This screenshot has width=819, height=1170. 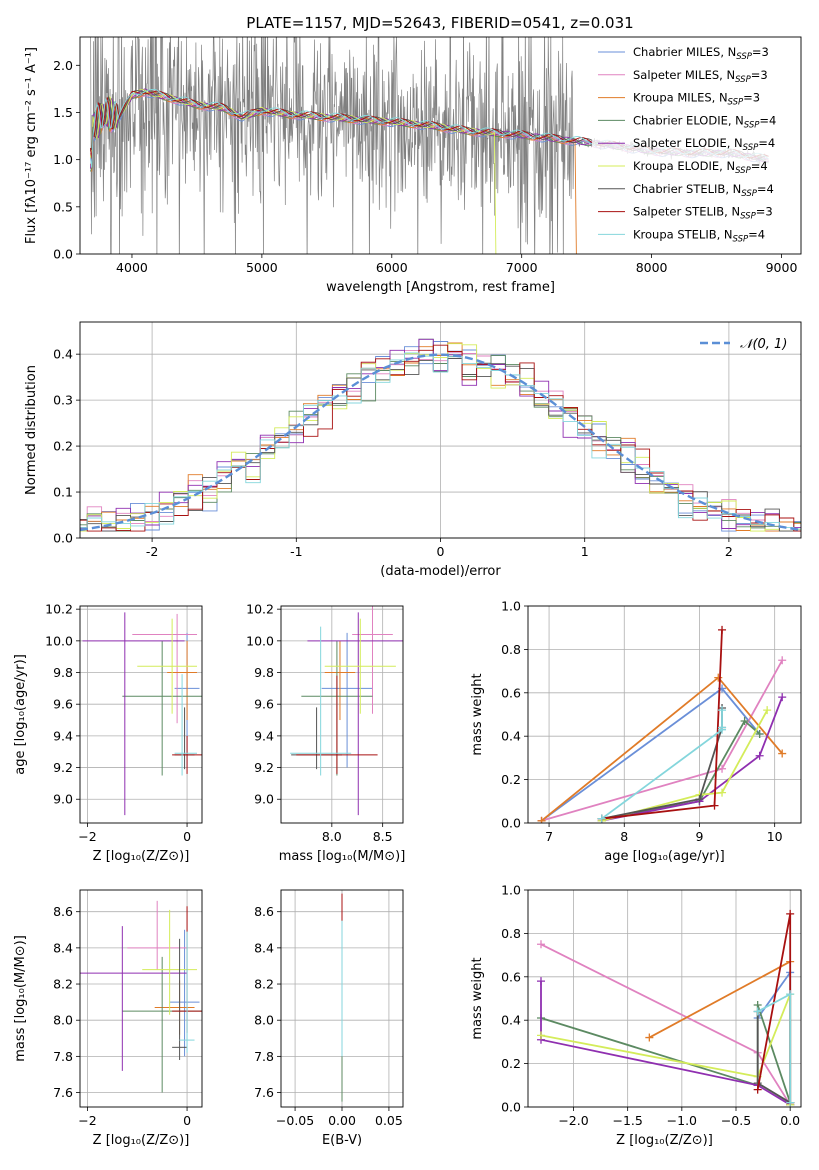 I want to click on x-tick-label: 7000, so click(x=522, y=267).